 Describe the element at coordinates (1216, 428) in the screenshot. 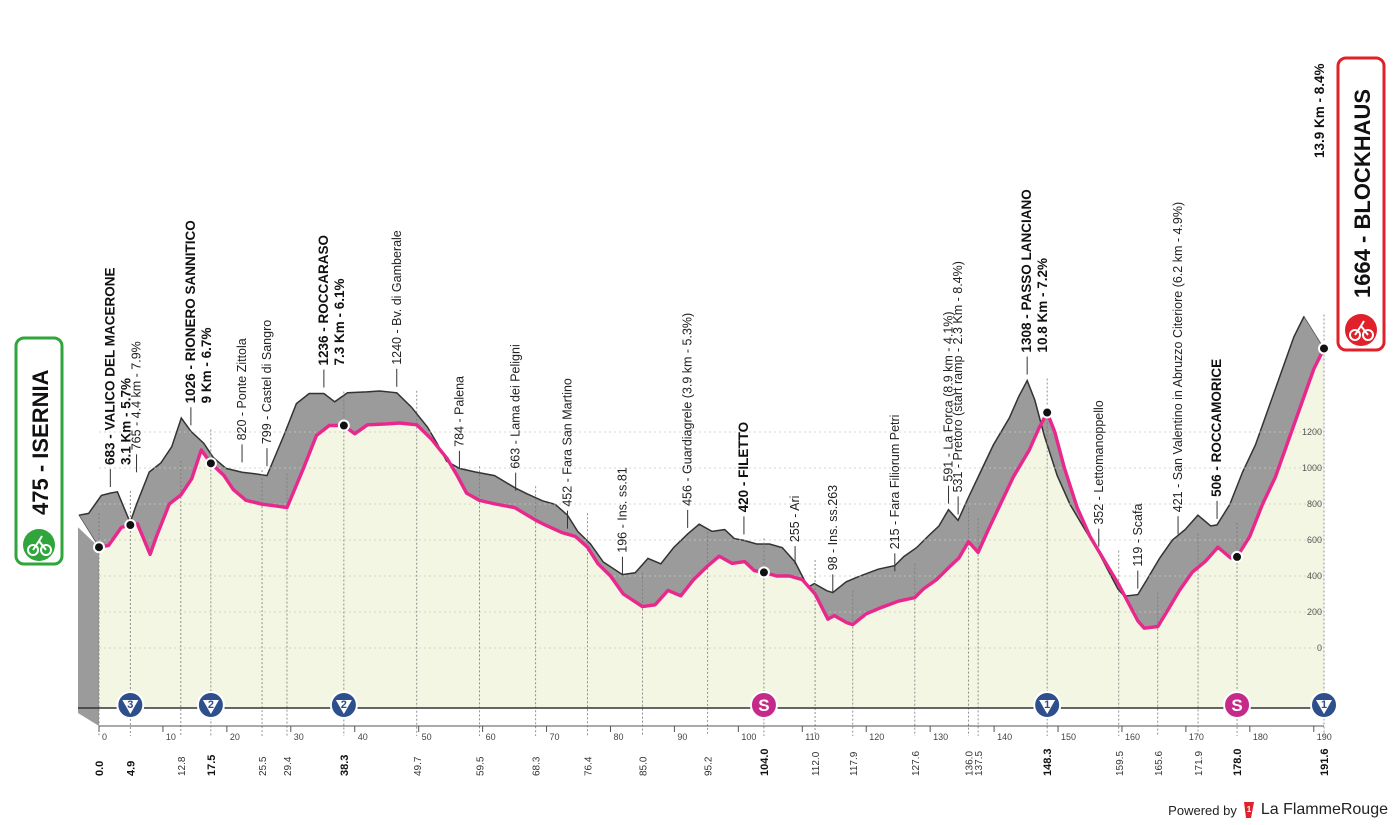

I see `waypoint-label: 506 - ROCCAMORICE` at that location.